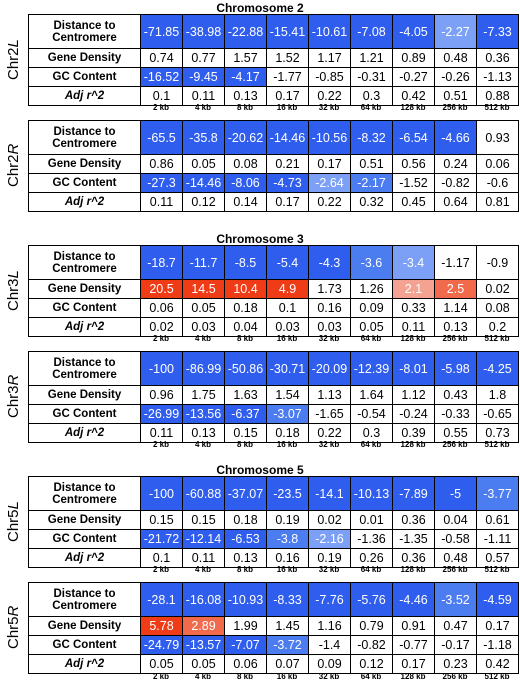 The height and width of the screenshot is (687, 520). Describe the element at coordinates (245, 599) in the screenshot. I see `value-cell: -10.93` at that location.